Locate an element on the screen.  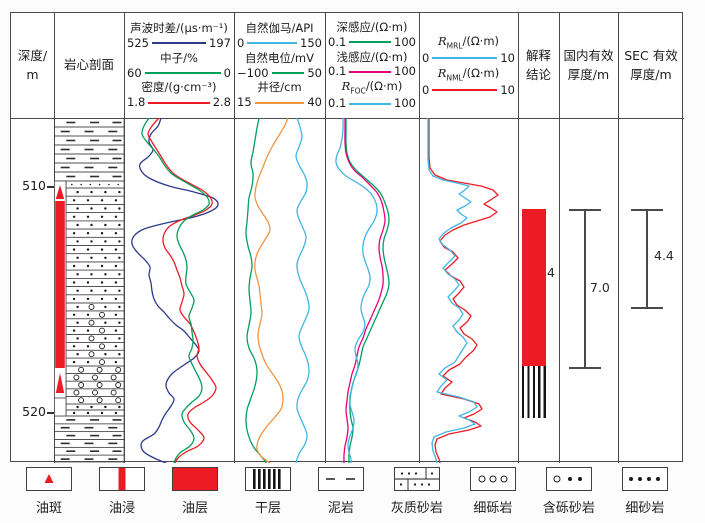
scale-right-value: 10 is located at coordinates (507, 89).